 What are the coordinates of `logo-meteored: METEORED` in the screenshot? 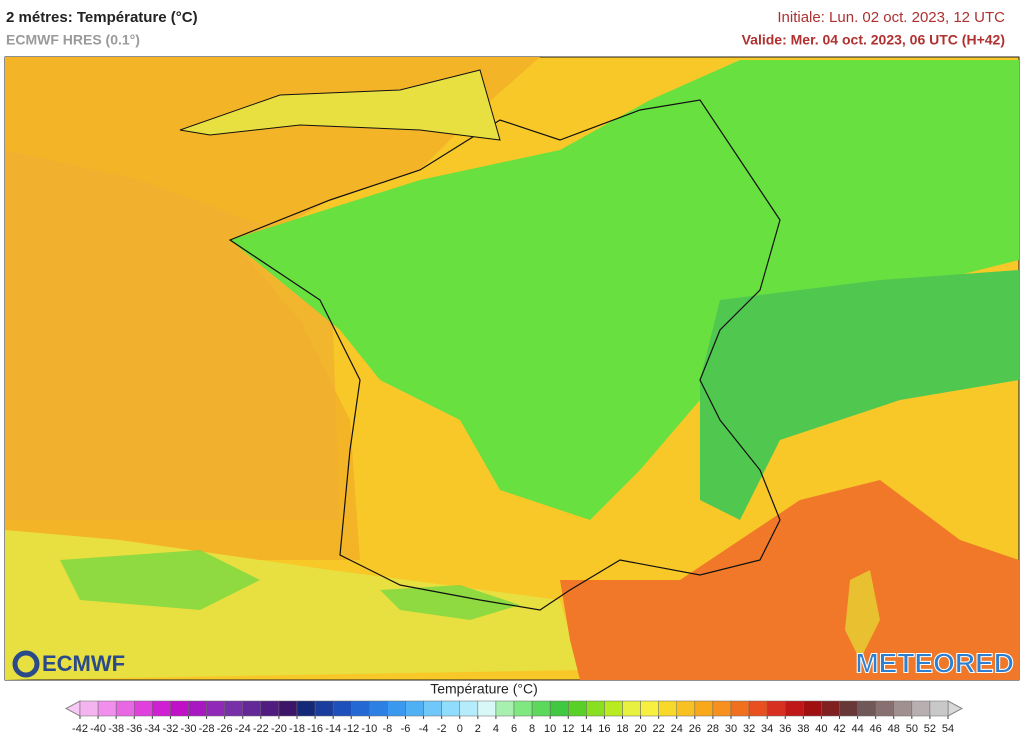 It's located at (934, 662).